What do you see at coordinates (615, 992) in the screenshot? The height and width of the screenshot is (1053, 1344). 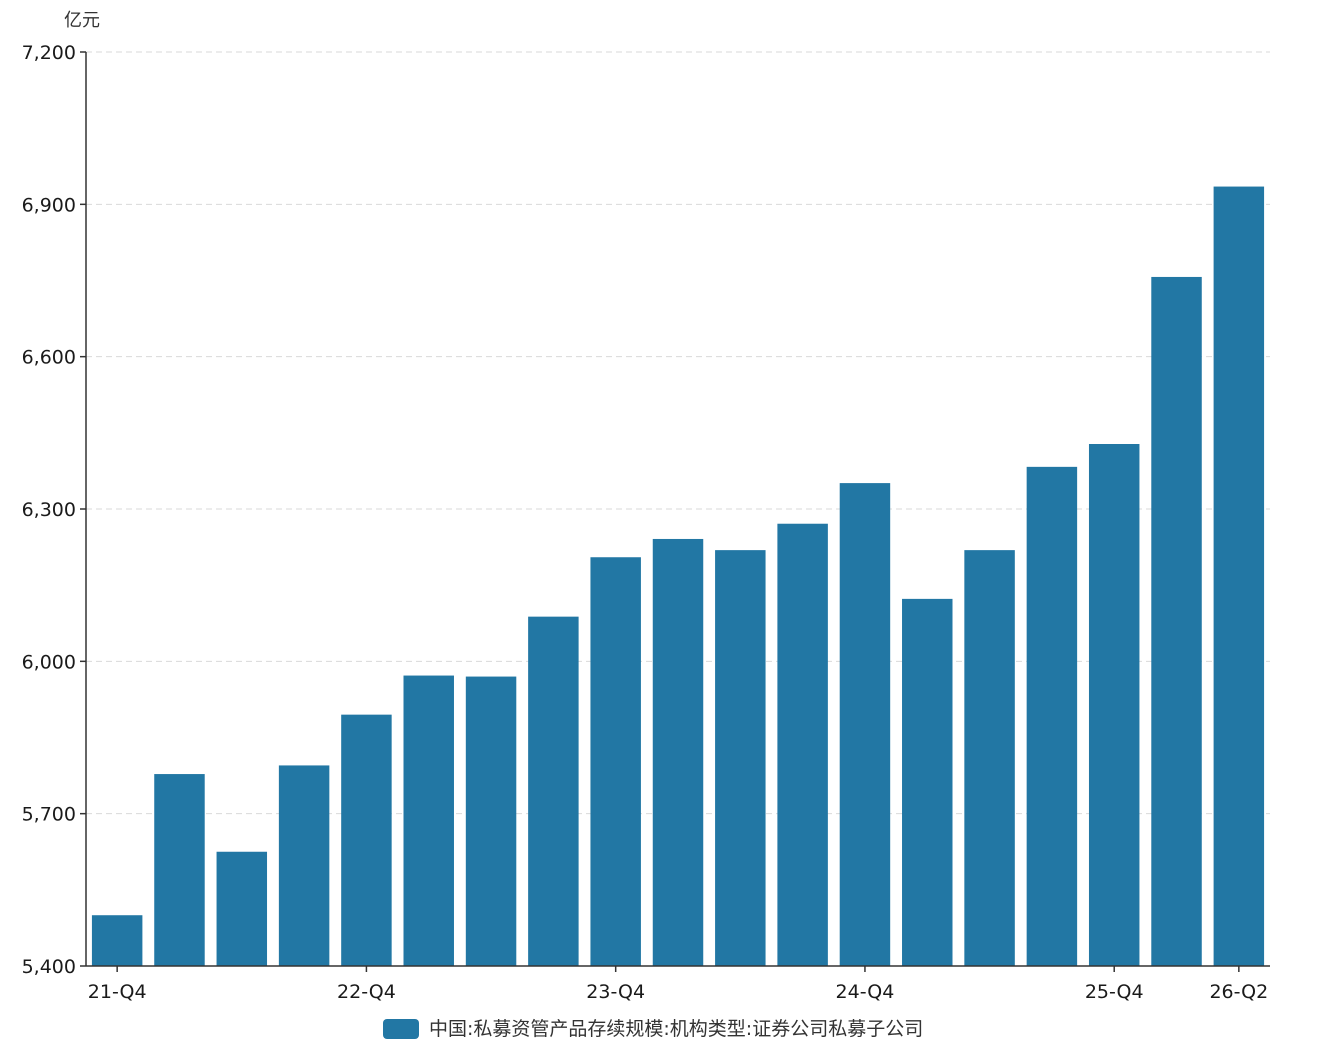 I see `x-tick-label: 23-Q4` at bounding box center [615, 992].